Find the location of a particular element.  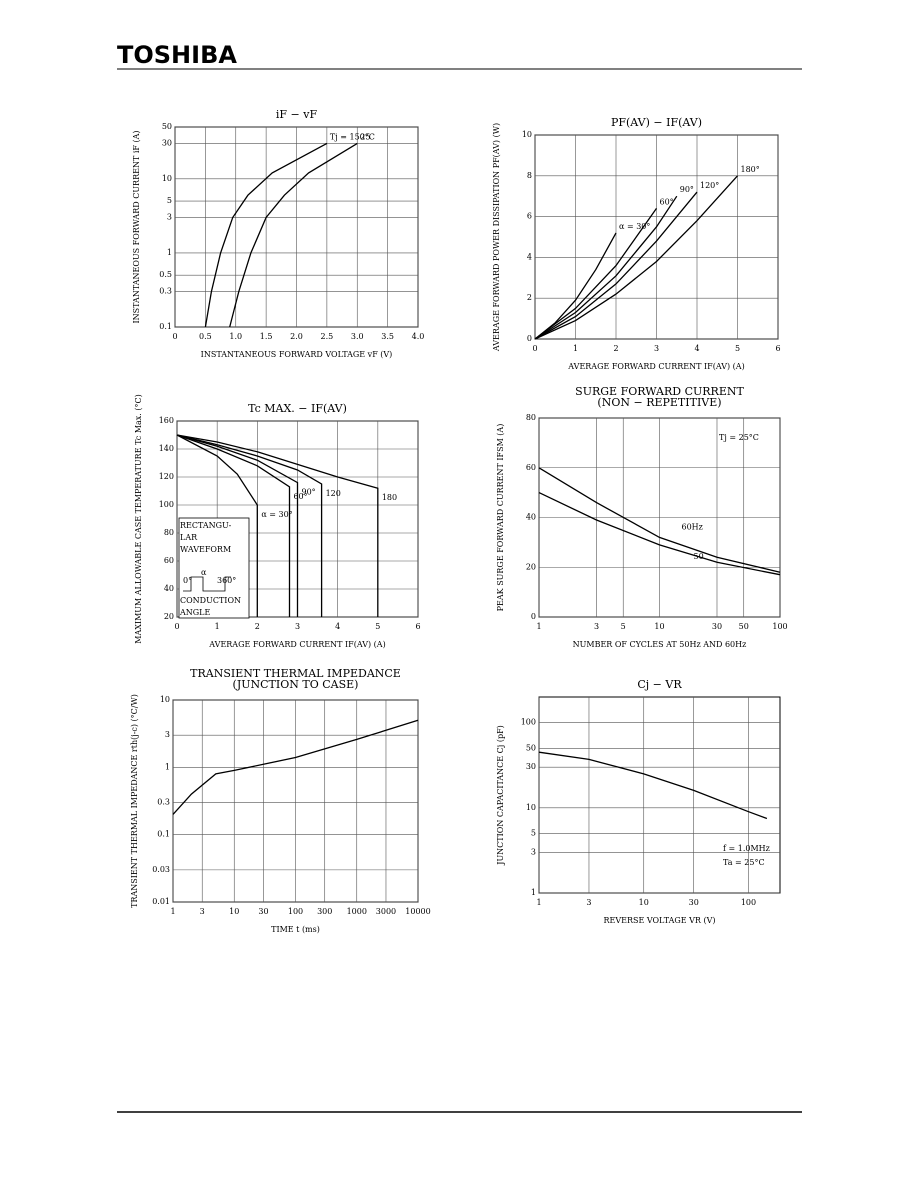

x-axis-label: INSTANTANEOUS FORWARD VOLTAGE vF (V) is located at coordinates (297, 354).